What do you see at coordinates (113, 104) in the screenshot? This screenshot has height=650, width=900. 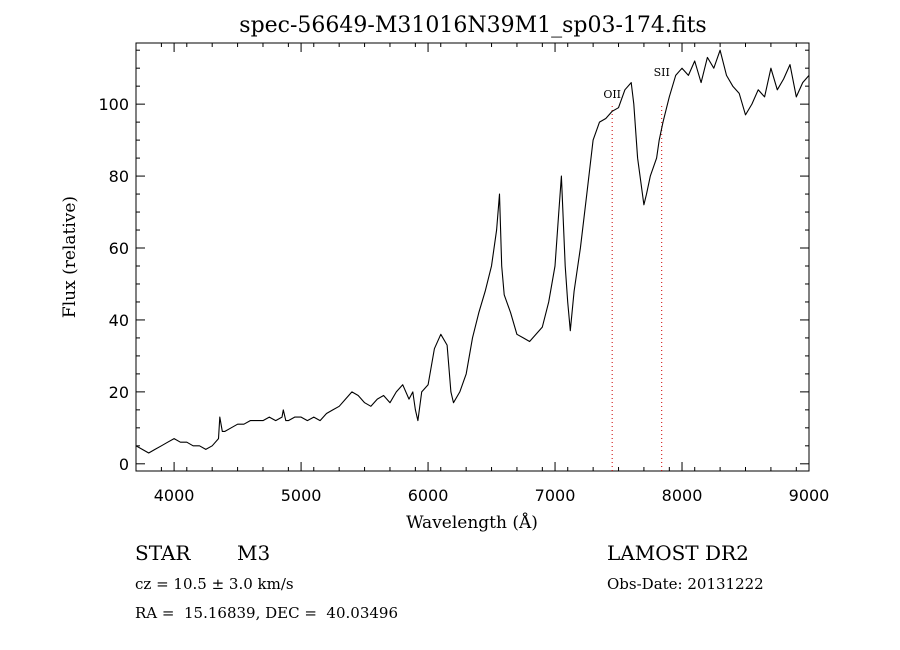 I see `y-tick-label: 100` at bounding box center [113, 104].